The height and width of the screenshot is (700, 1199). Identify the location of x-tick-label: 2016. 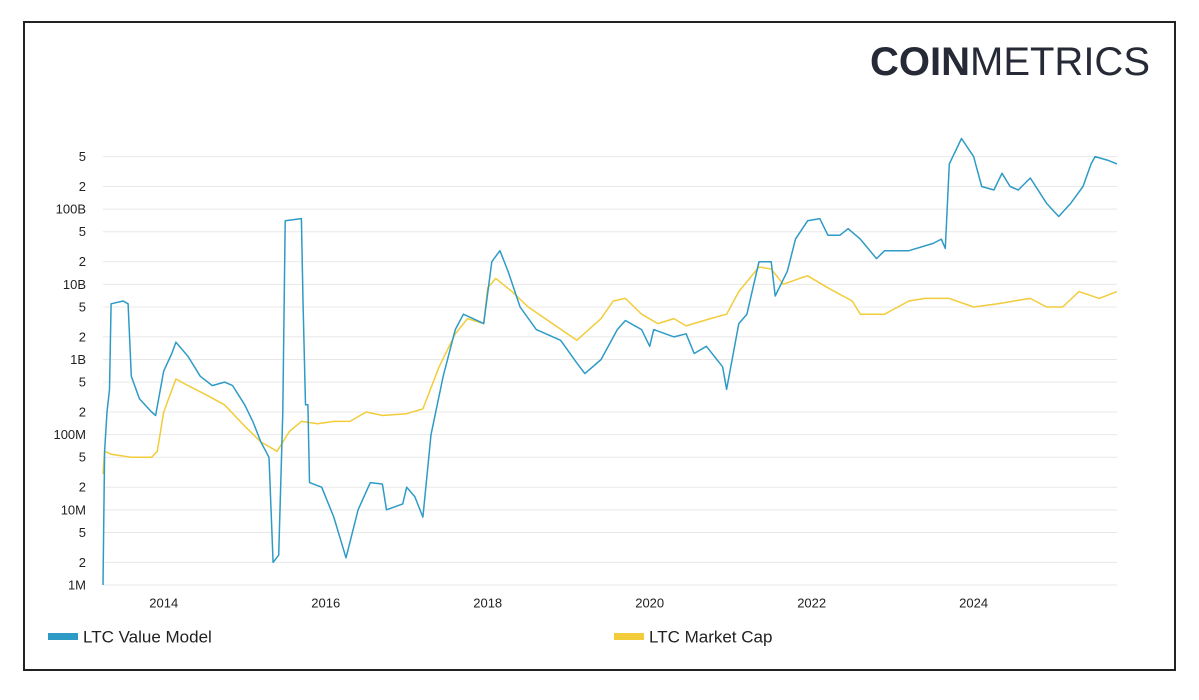
(325, 602).